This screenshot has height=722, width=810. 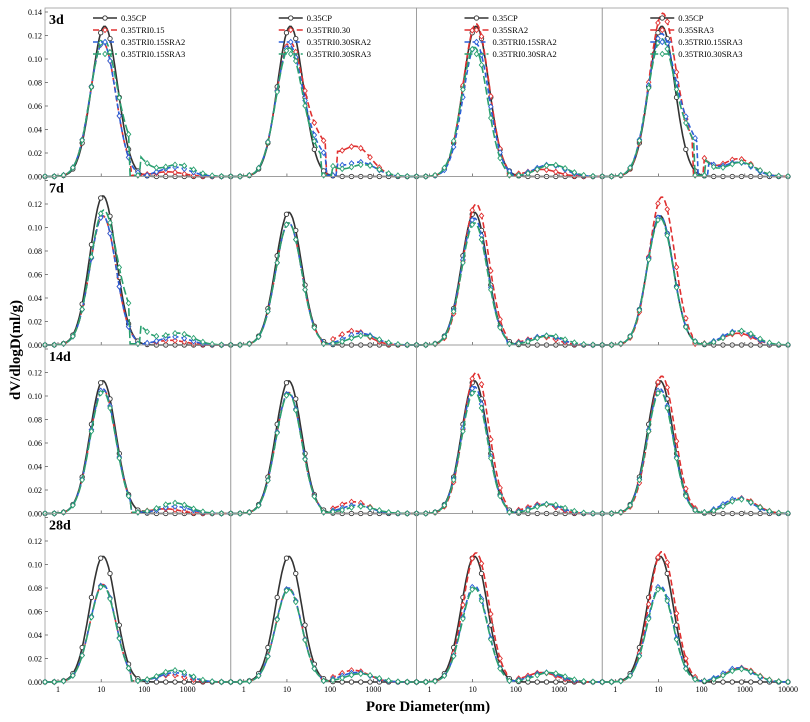 What do you see at coordinates (330, 689) in the screenshot?
I see `x-tick-label: 100` at bounding box center [330, 689].